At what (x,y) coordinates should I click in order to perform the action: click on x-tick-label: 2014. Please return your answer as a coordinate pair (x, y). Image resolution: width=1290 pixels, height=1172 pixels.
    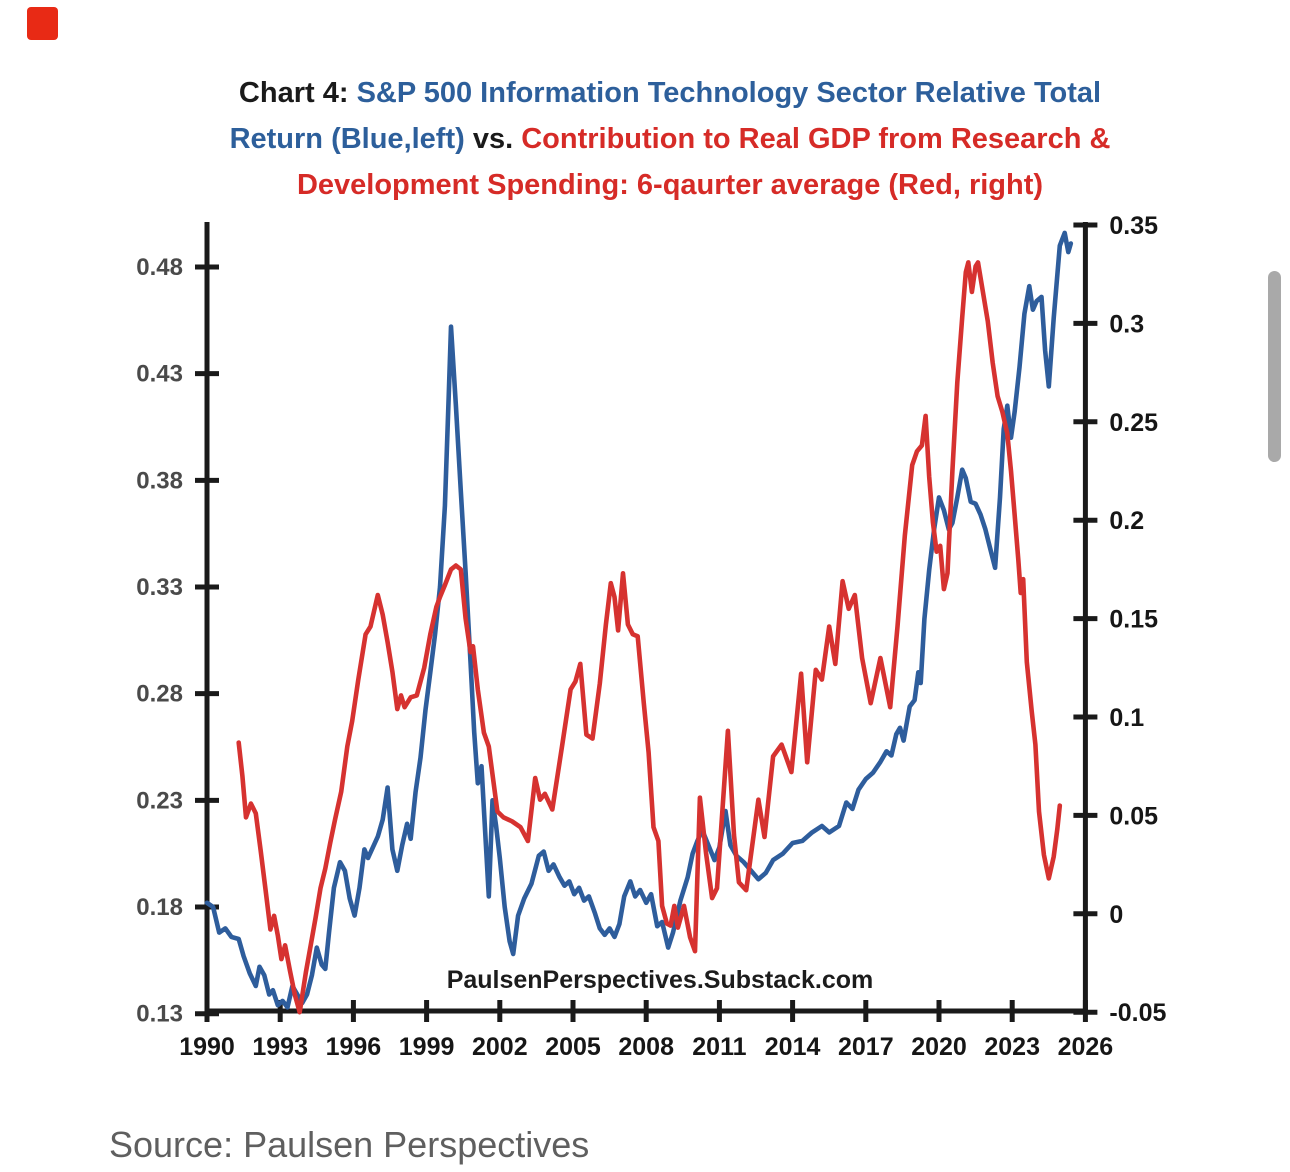
    Looking at the image, I should click on (793, 1047).